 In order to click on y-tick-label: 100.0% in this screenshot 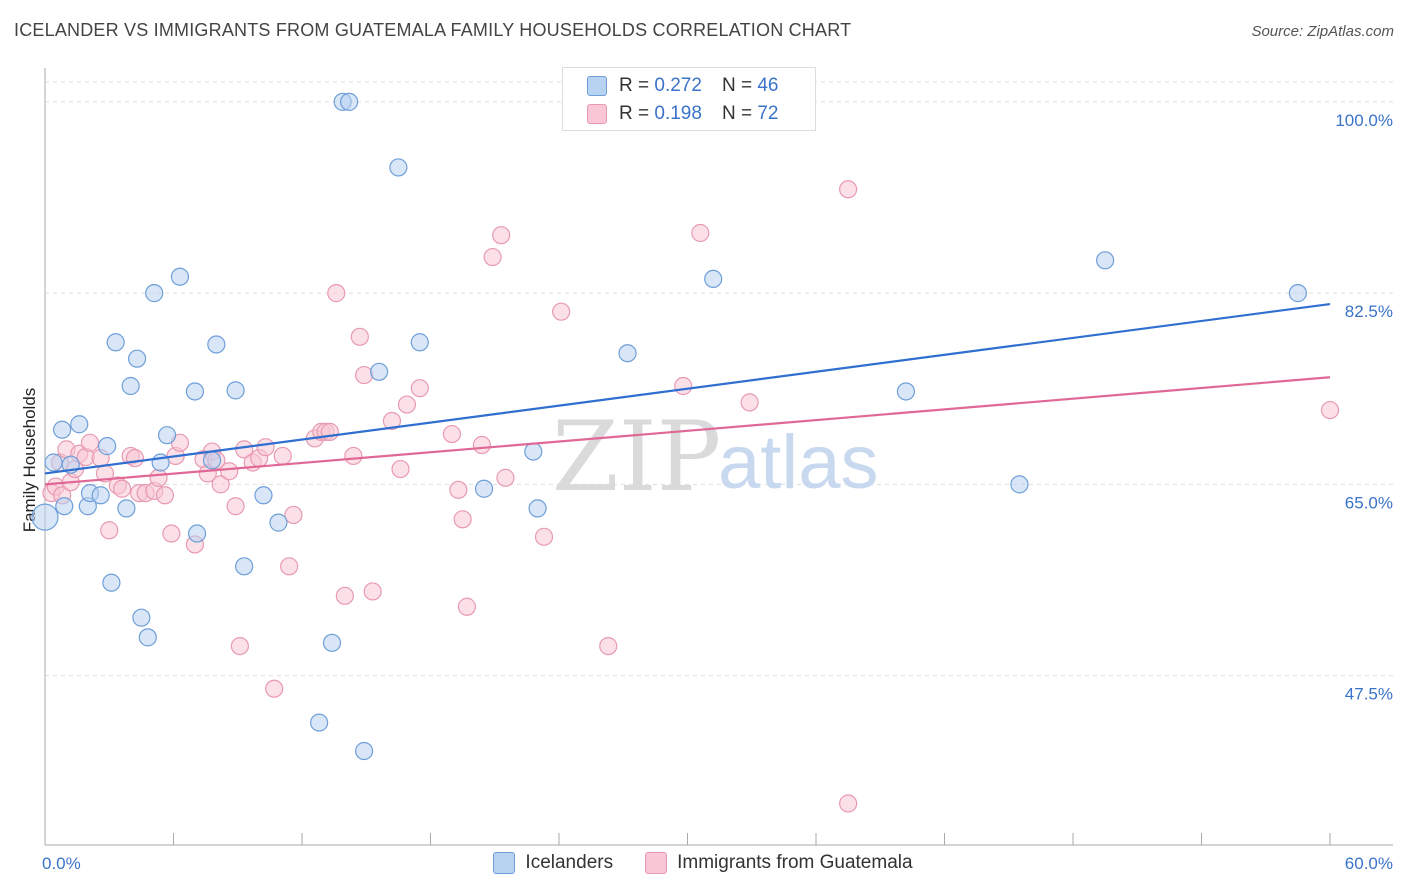, I will do `click(1364, 120)`.